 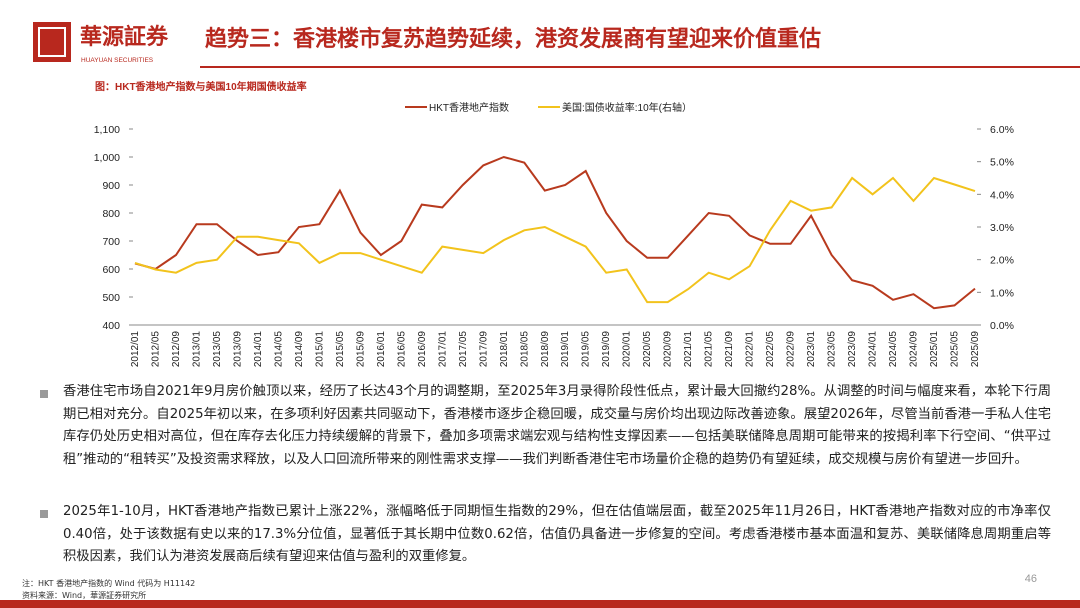 I want to click on x-tick-label: 2023/01, so click(x=811, y=349).